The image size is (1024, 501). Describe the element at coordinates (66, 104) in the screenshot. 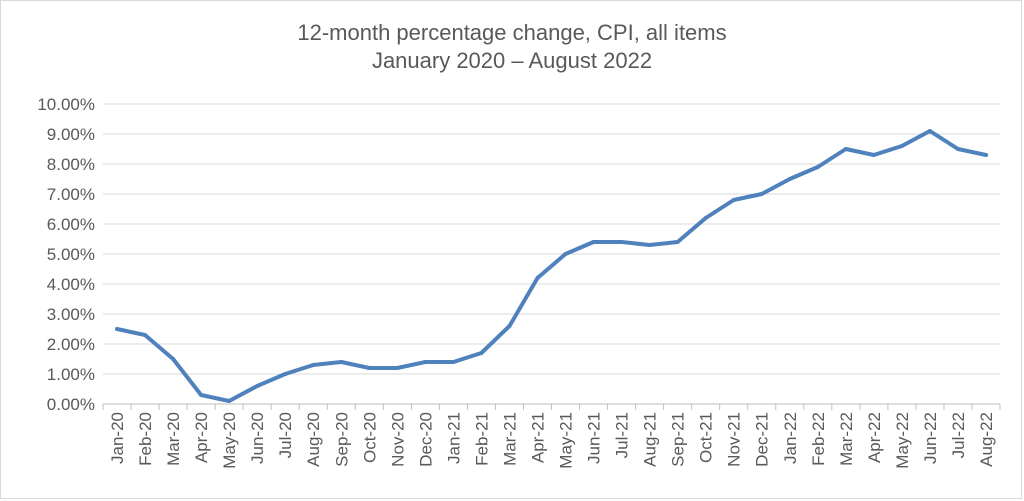

I see `y-tick-label: 10.00%` at that location.